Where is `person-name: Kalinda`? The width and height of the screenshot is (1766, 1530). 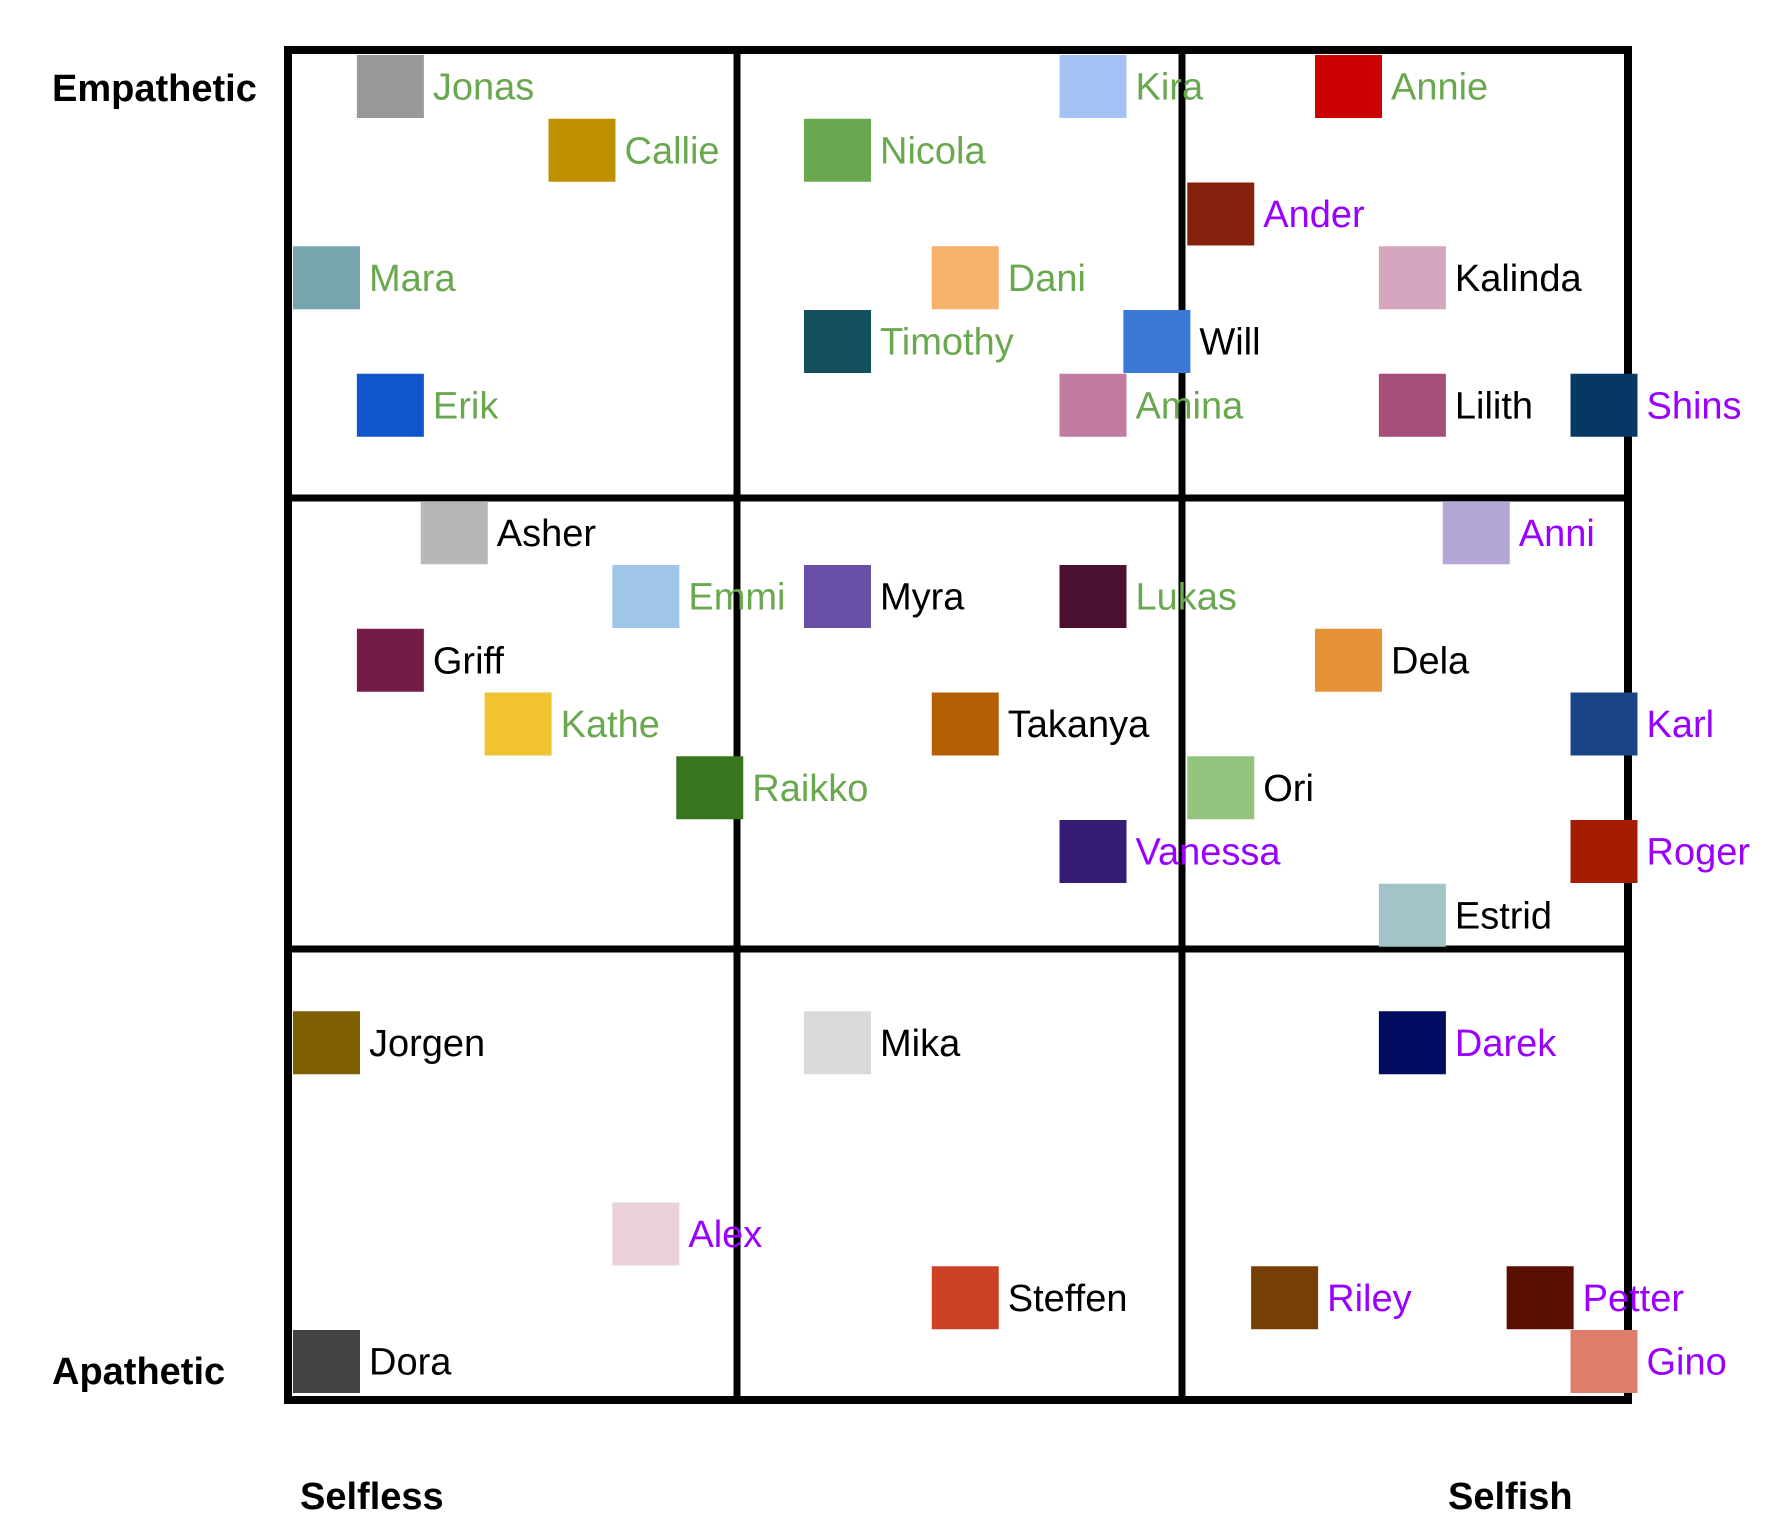
person-name: Kalinda is located at coordinates (1519, 279).